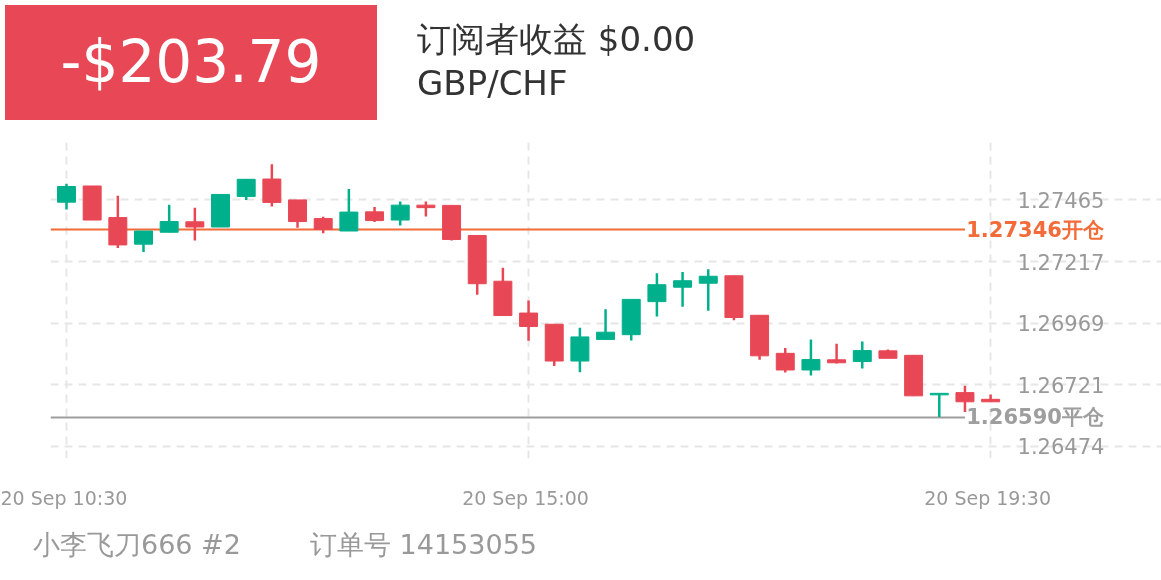 This screenshot has height=580, width=1161. What do you see at coordinates (525, 497) in the screenshot?
I see `x-tick-label: 20 Sep 15:00` at bounding box center [525, 497].